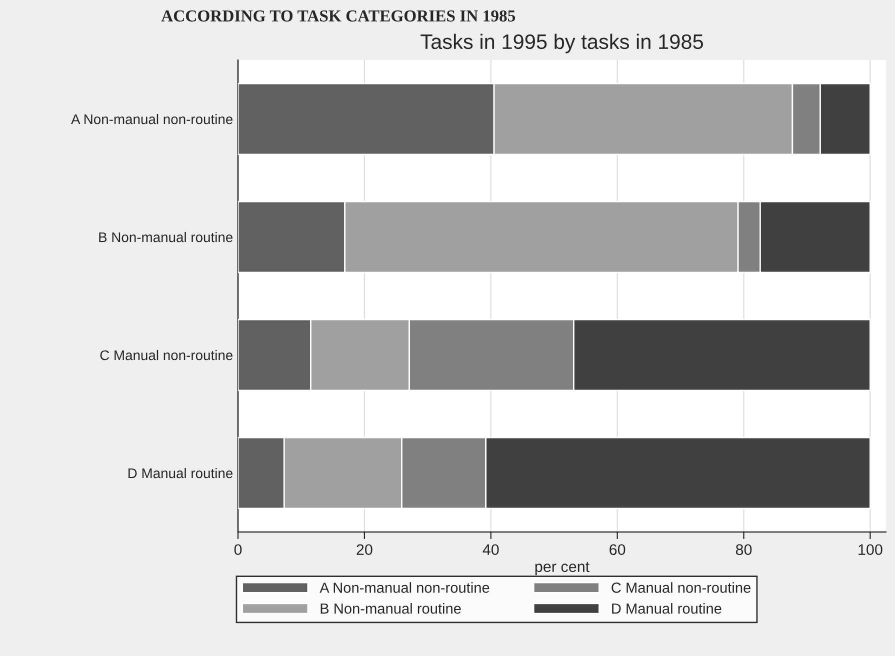 This screenshot has width=895, height=656. I want to click on legend-label: A Non-manual non-routine, so click(405, 587).